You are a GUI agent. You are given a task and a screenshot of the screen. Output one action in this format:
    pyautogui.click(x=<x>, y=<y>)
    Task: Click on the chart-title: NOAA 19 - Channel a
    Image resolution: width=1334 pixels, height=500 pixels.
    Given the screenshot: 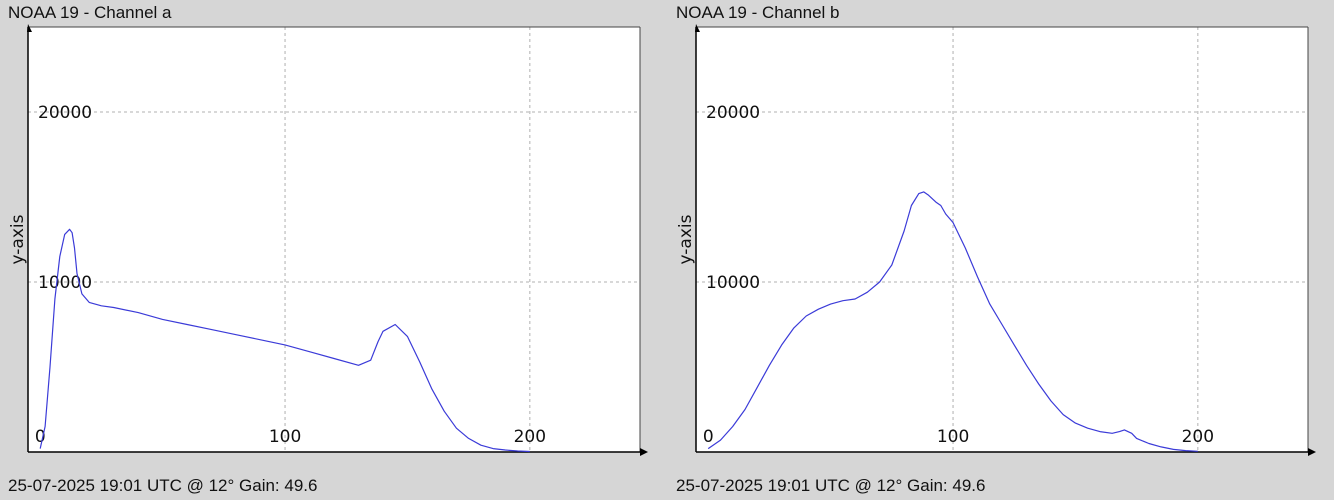 What is the action you would take?
    pyautogui.click(x=90, y=12)
    